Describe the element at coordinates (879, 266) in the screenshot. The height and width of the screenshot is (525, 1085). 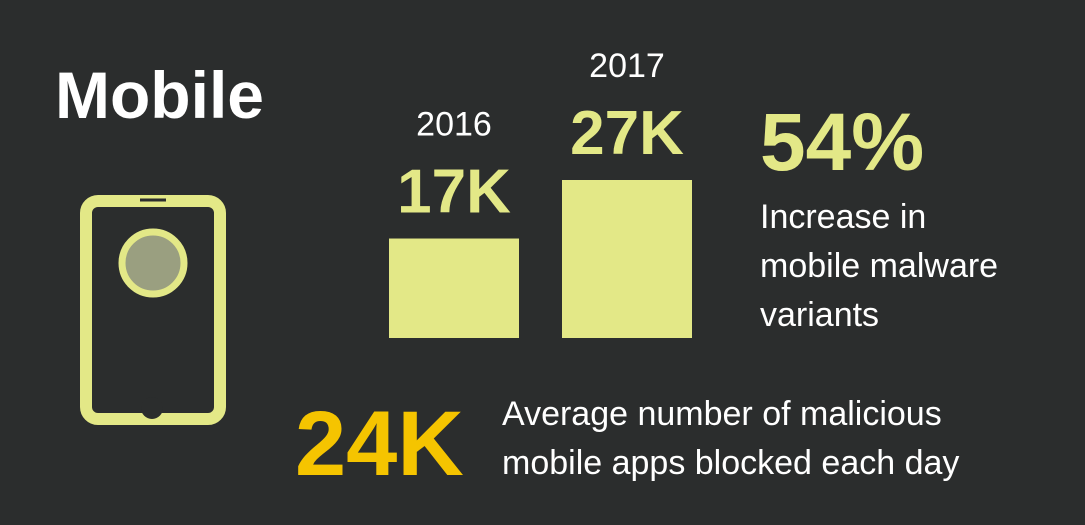
I see `stat-description: mobile malware` at that location.